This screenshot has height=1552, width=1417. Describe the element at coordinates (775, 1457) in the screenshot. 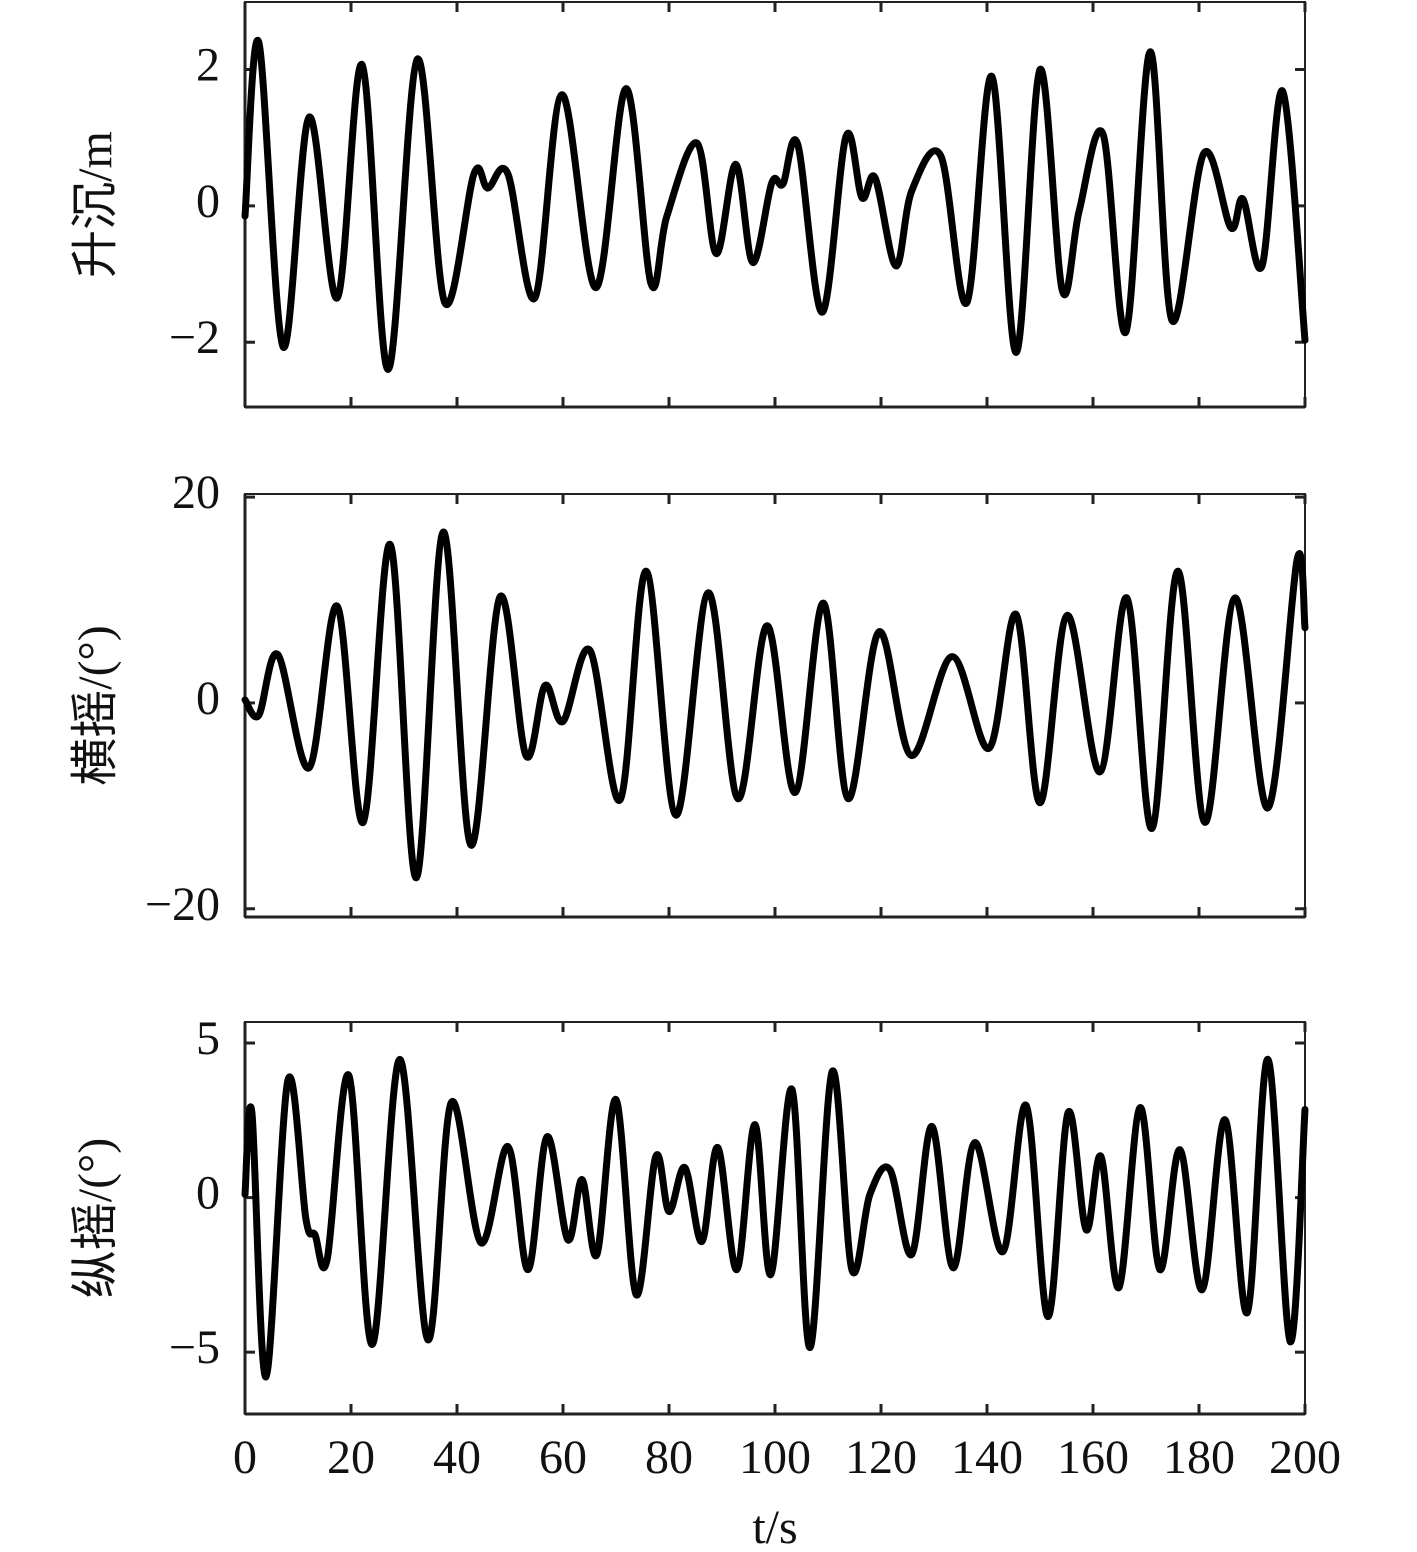

I see `x-tick-label: 100` at that location.